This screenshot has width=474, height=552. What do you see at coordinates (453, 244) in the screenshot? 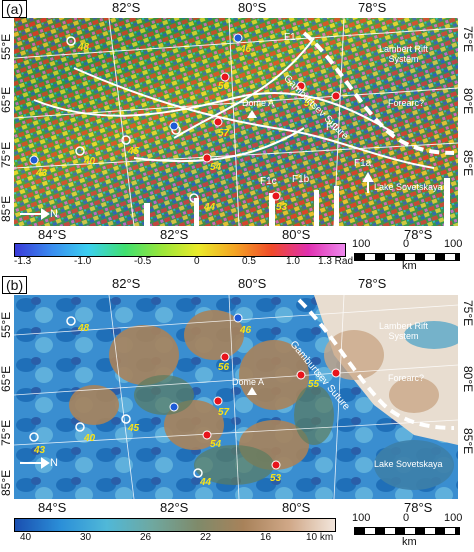
I see `scale-tick: 100` at bounding box center [453, 244].